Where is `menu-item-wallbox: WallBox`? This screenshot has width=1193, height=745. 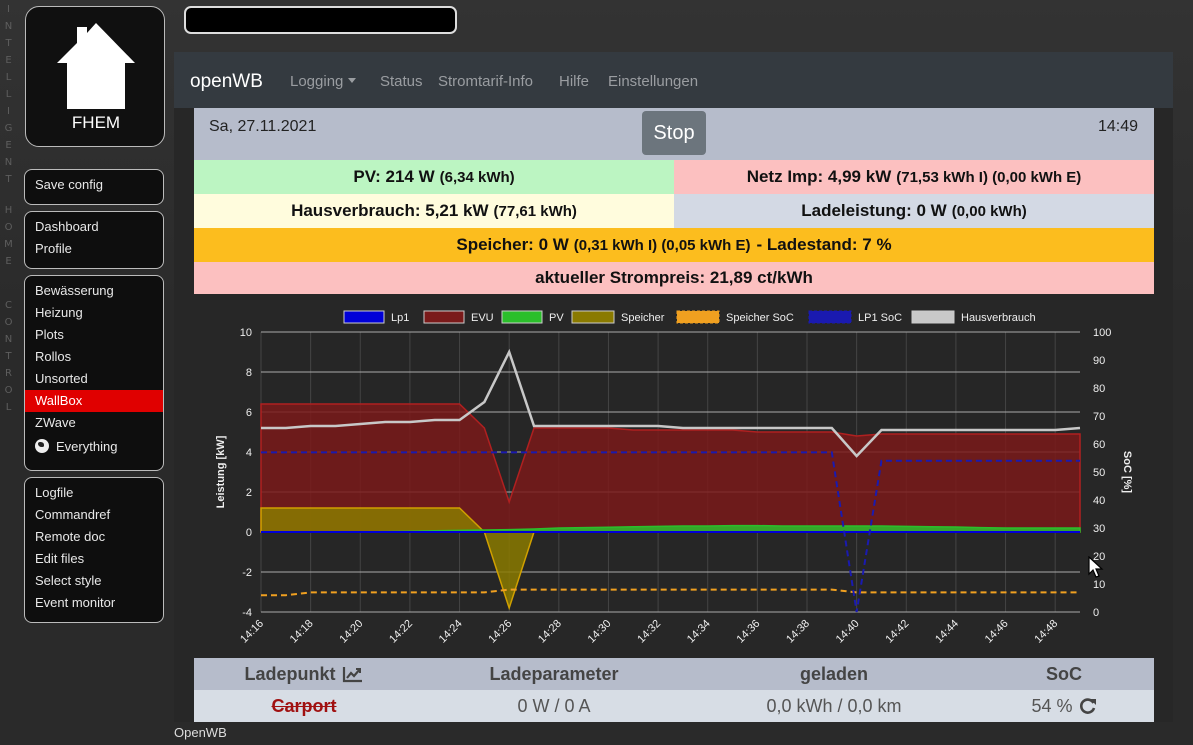
menu-item-wallbox: WallBox is located at coordinates (94, 401).